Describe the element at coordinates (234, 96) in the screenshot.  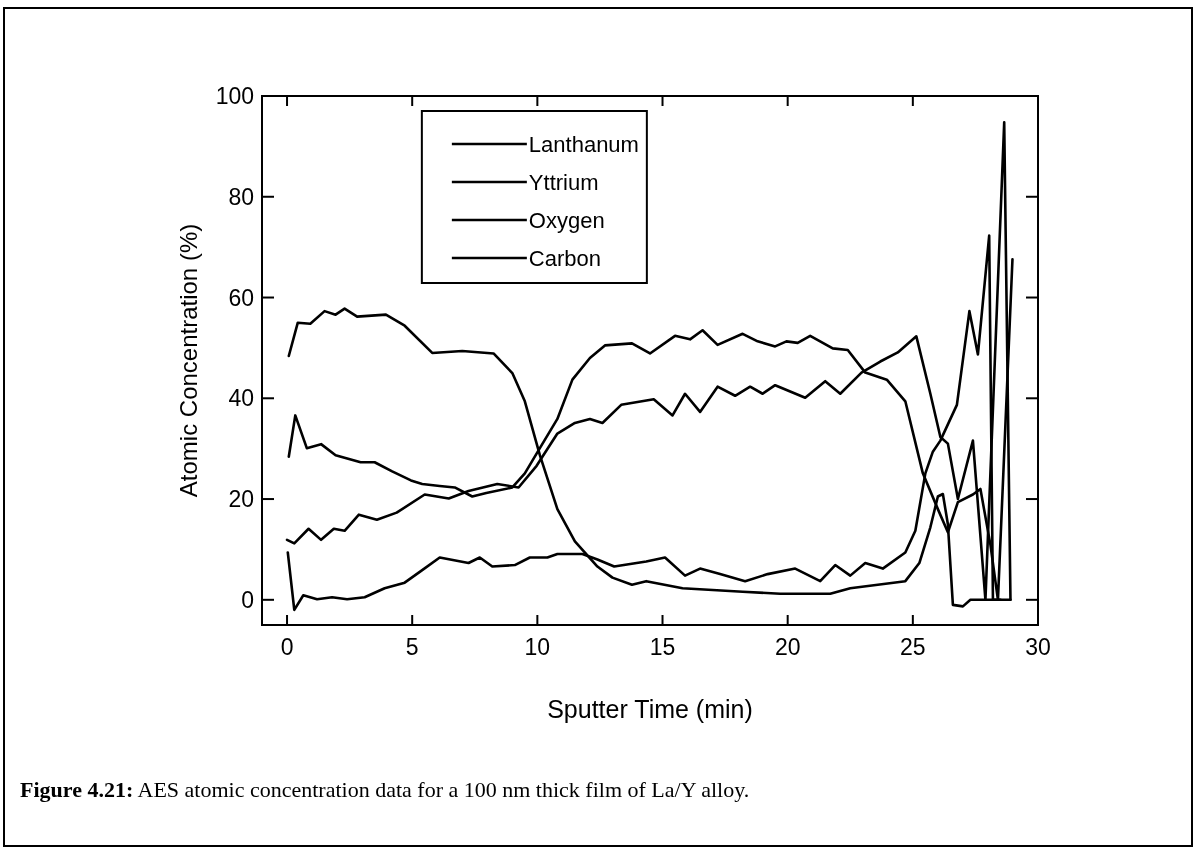
I see `y-tick-label: 100` at that location.